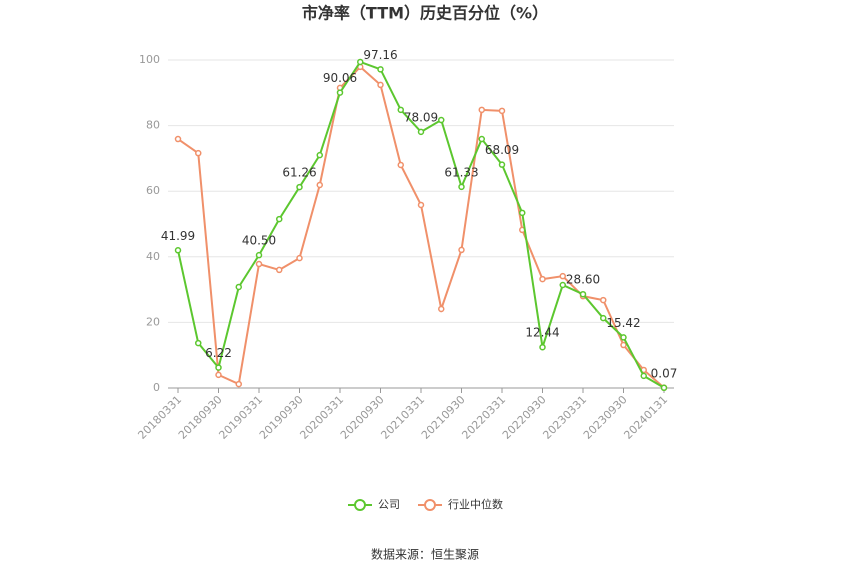  What do you see at coordinates (153, 321) in the screenshot?
I see `y-tick-label: 20` at bounding box center [153, 321].